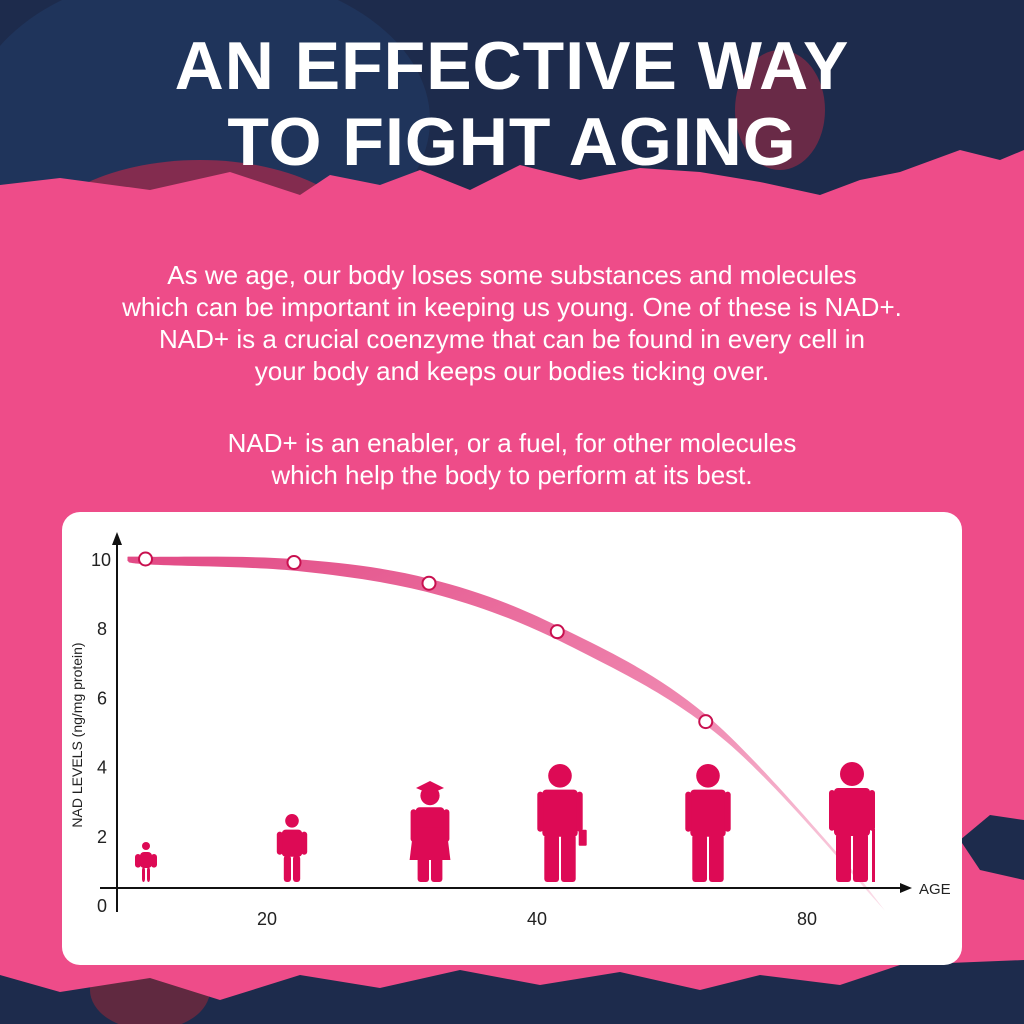 The image size is (1024, 1024). I want to click on headline-line-1: AN EFFECTIVE WAY, so click(512, 66).